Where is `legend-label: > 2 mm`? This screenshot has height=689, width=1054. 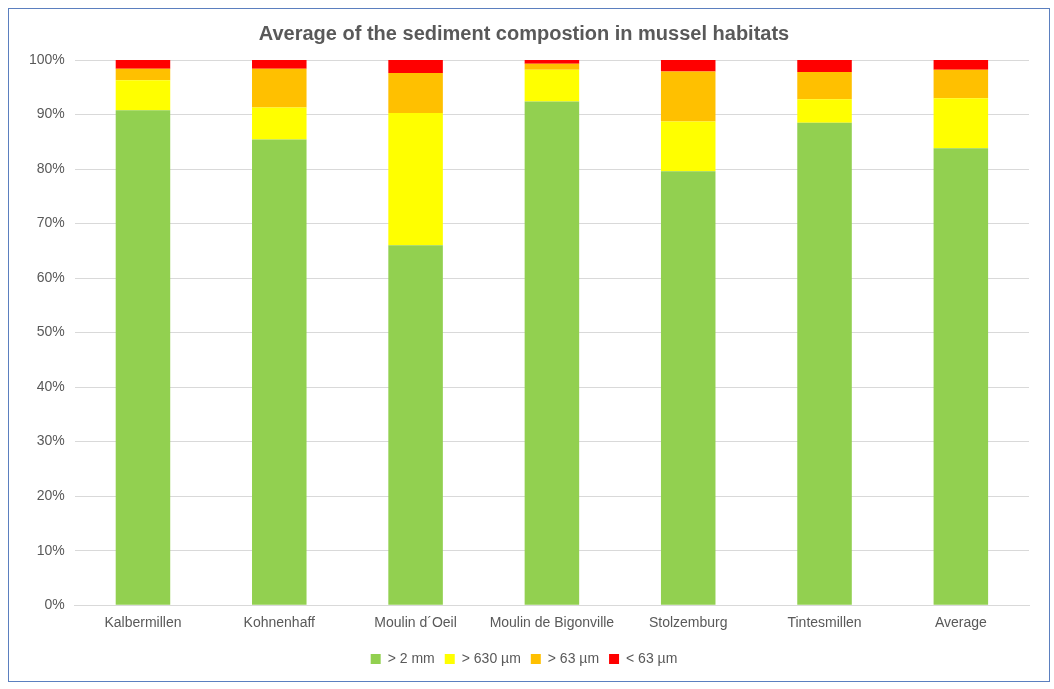
legend-label: > 2 mm is located at coordinates (411, 657).